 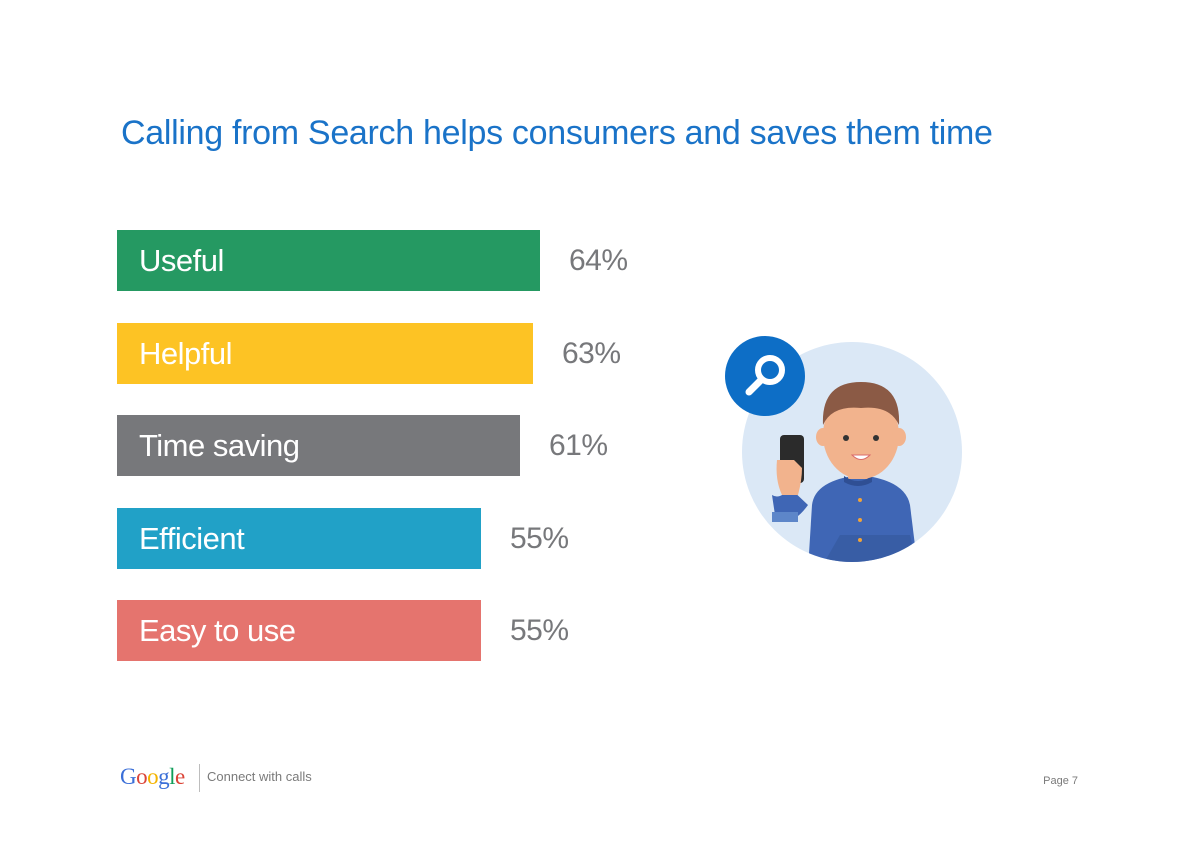 I want to click on bar-efficient: Efficient, so click(x=299, y=538).